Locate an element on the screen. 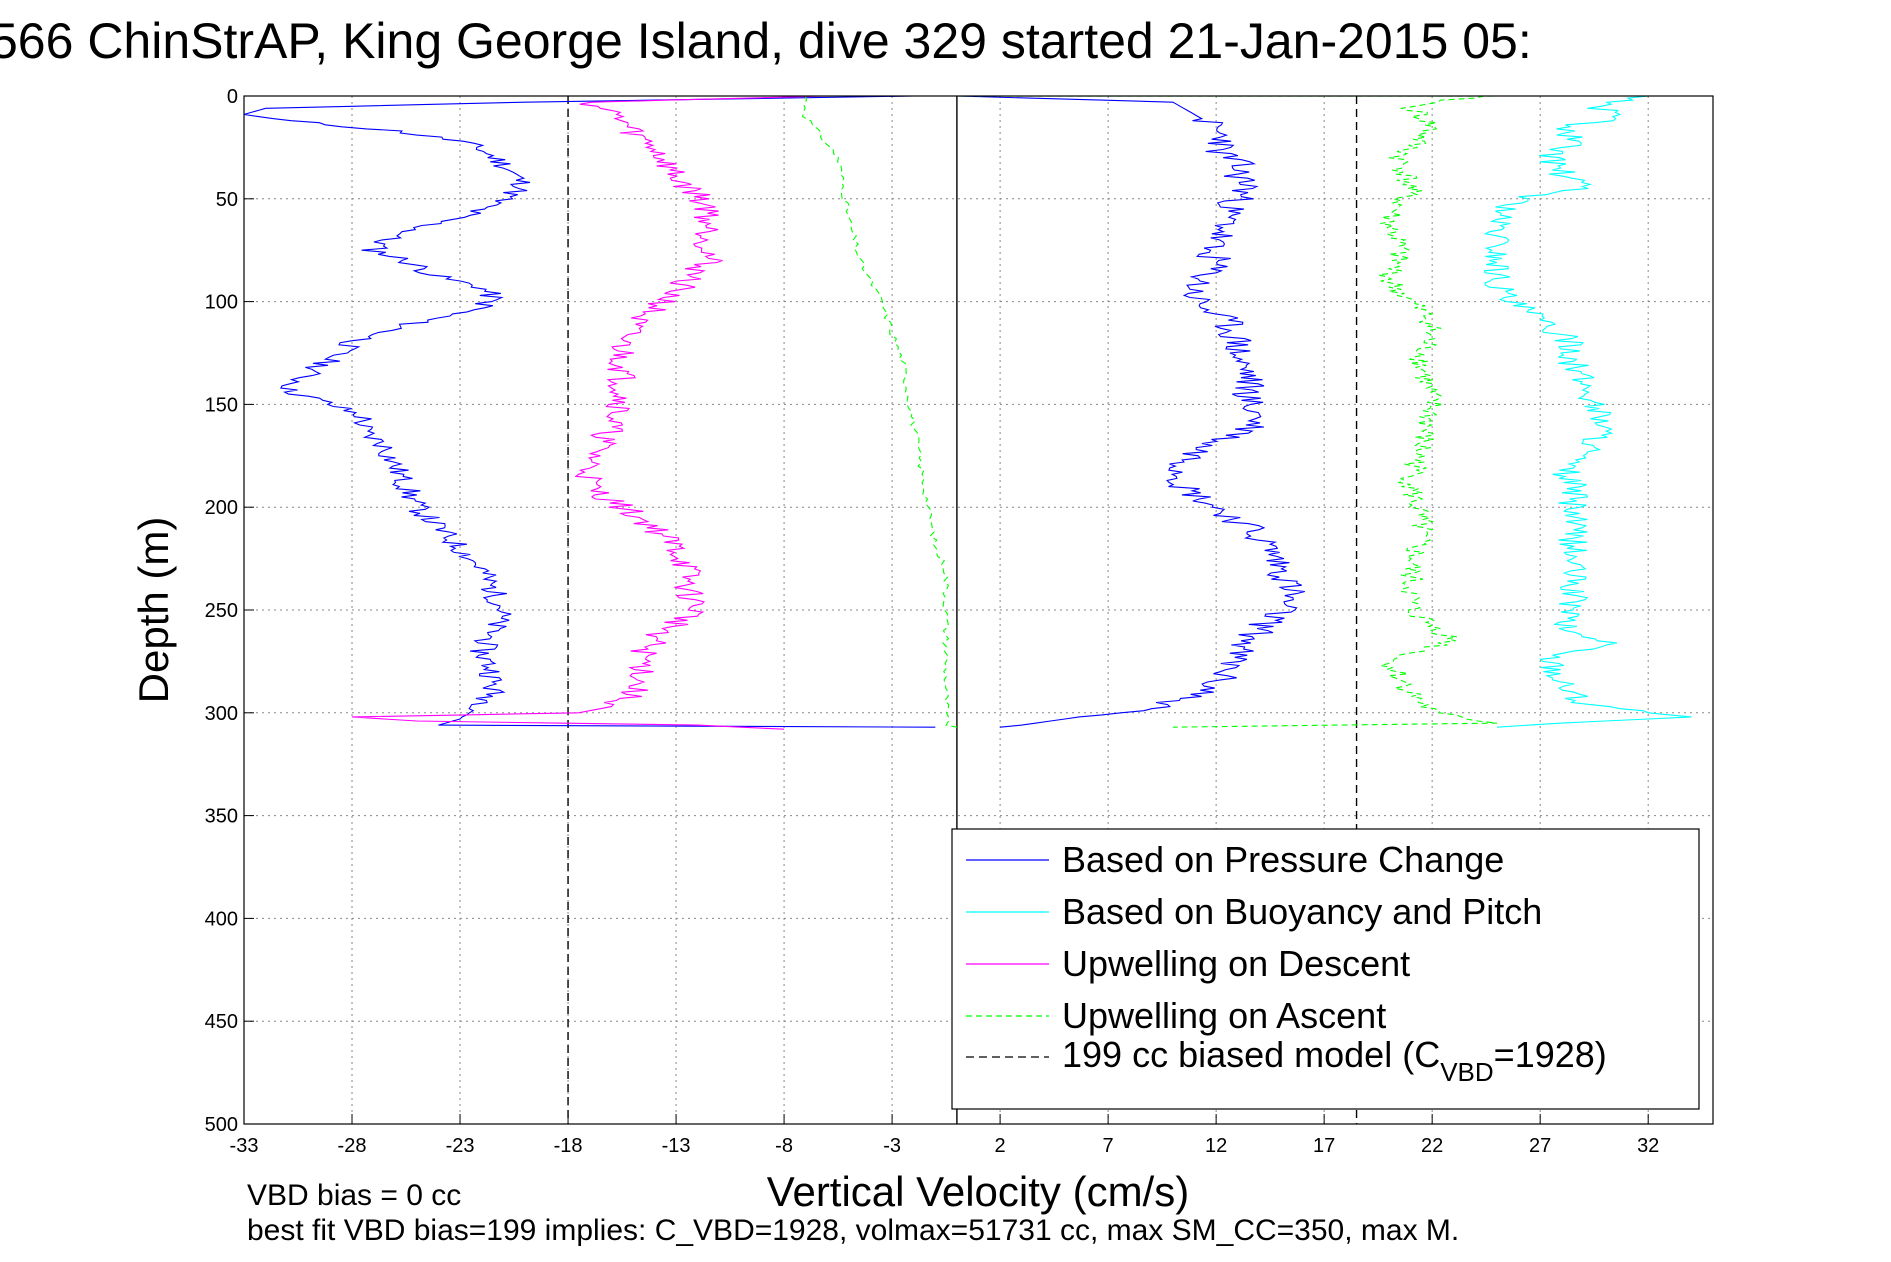 This screenshot has width=1891, height=1262. x-tick-label: -28 is located at coordinates (352, 1146).